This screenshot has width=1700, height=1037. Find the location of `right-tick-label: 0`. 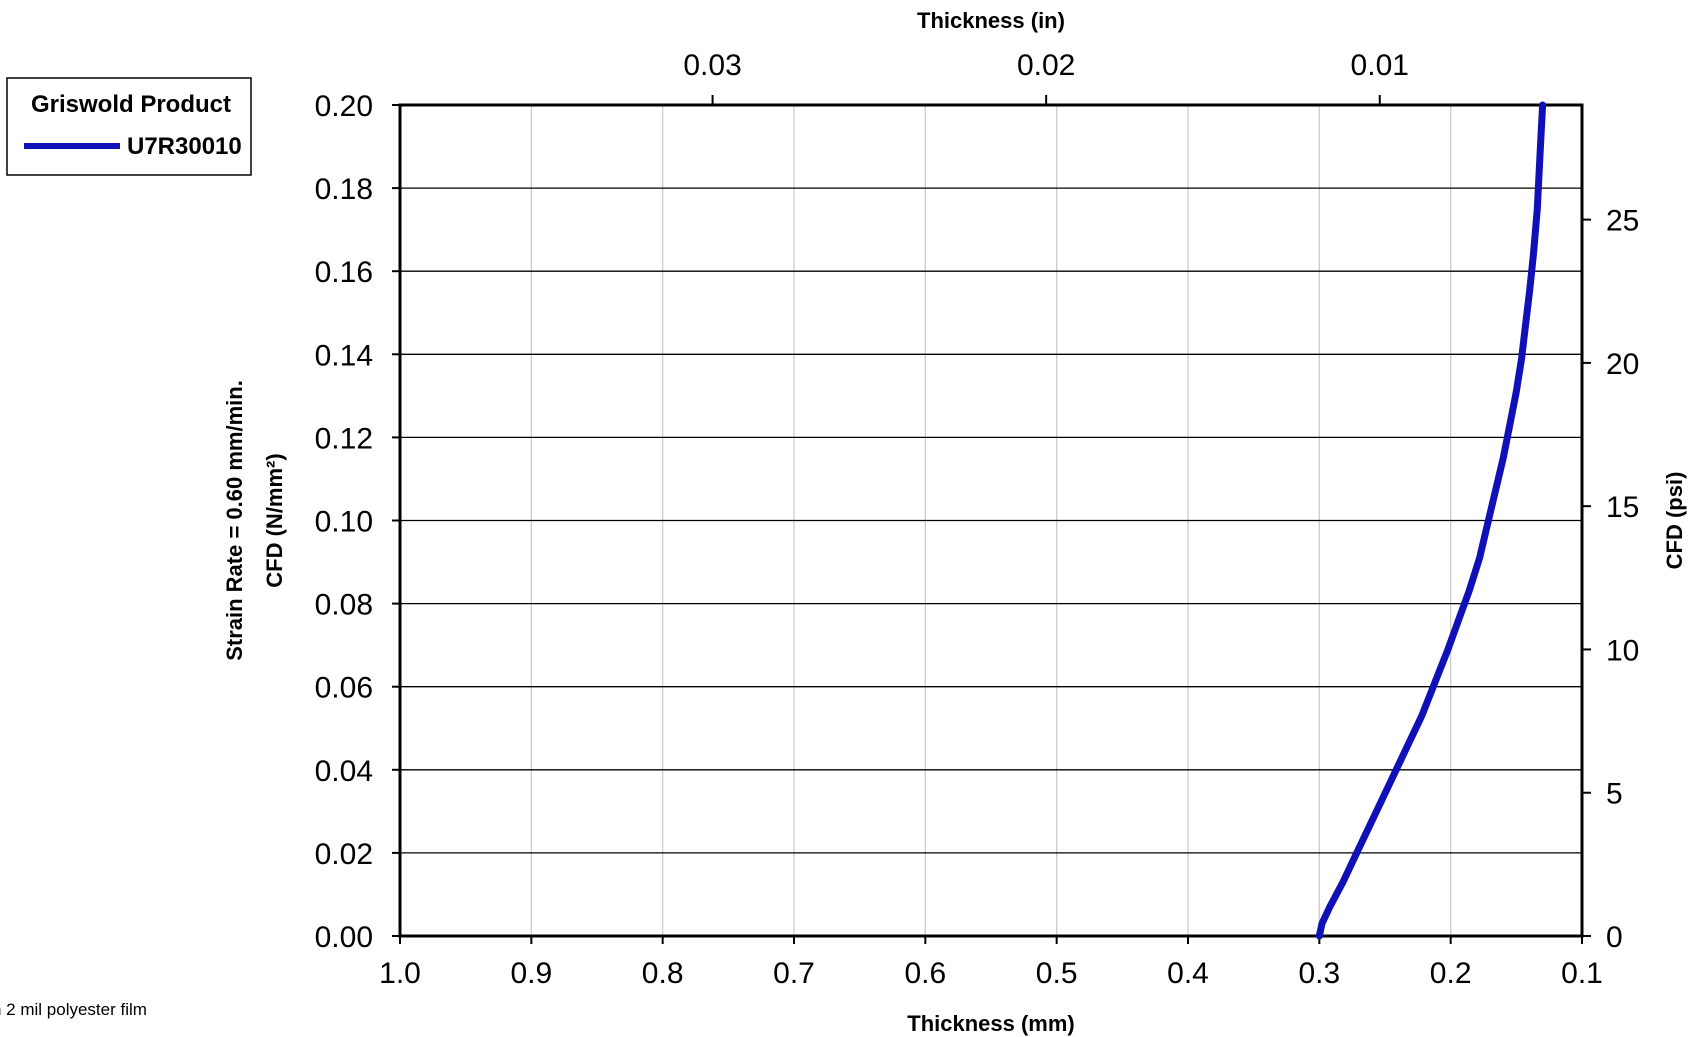

right-tick-label: 0 is located at coordinates (1614, 937).